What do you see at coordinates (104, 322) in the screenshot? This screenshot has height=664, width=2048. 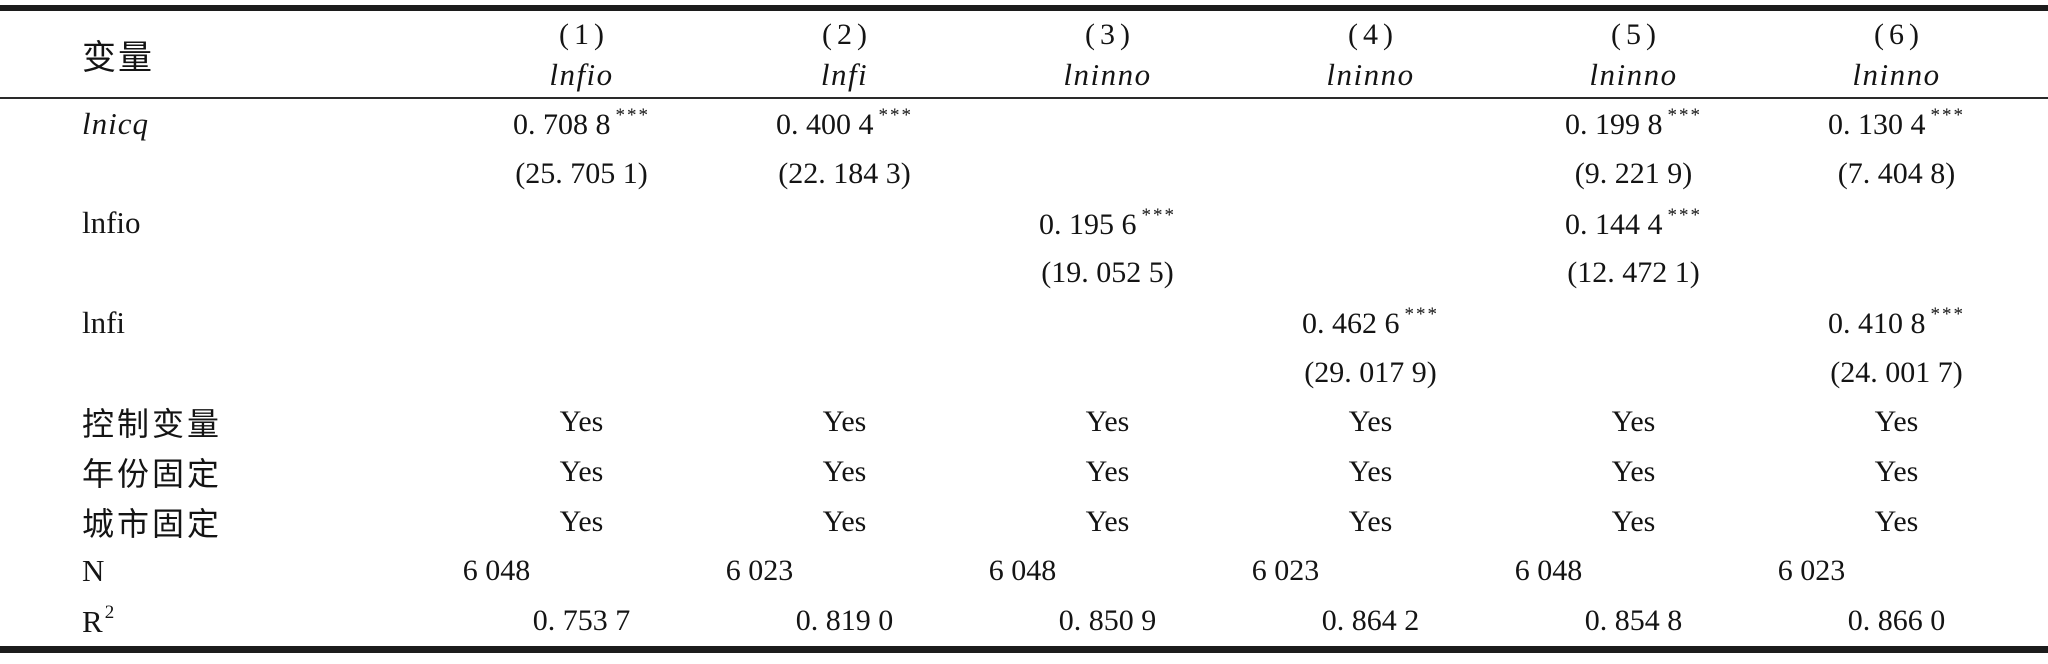 I see `row-label-lnfi-coef: lnfi` at bounding box center [104, 322].